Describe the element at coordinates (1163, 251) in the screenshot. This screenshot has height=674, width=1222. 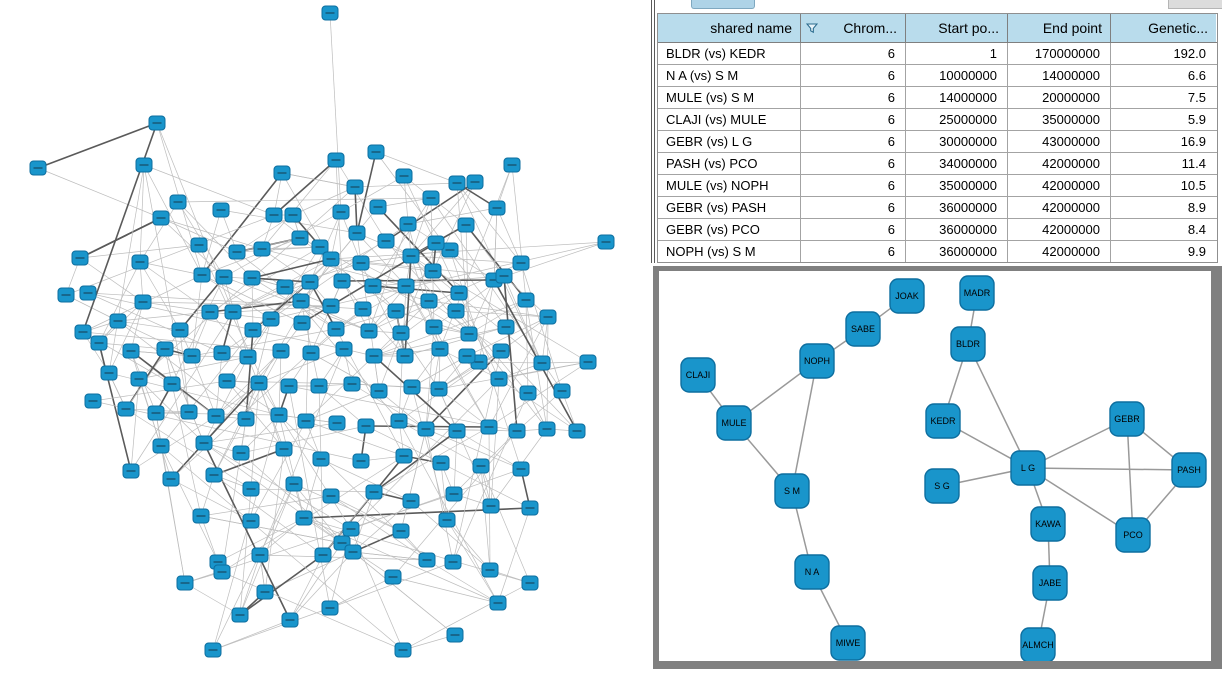
I see `value-cell: 9.9` at that location.